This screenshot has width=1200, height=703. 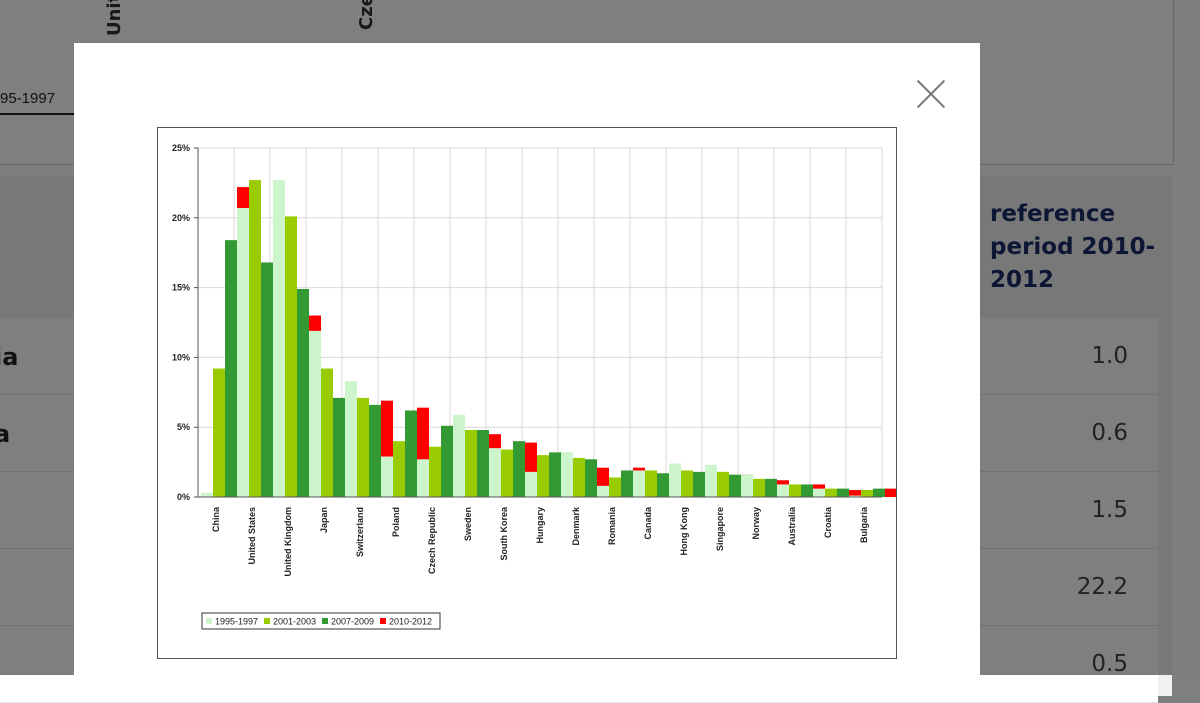 What do you see at coordinates (181, 357) in the screenshot?
I see `y-tick-label: 10%` at bounding box center [181, 357].